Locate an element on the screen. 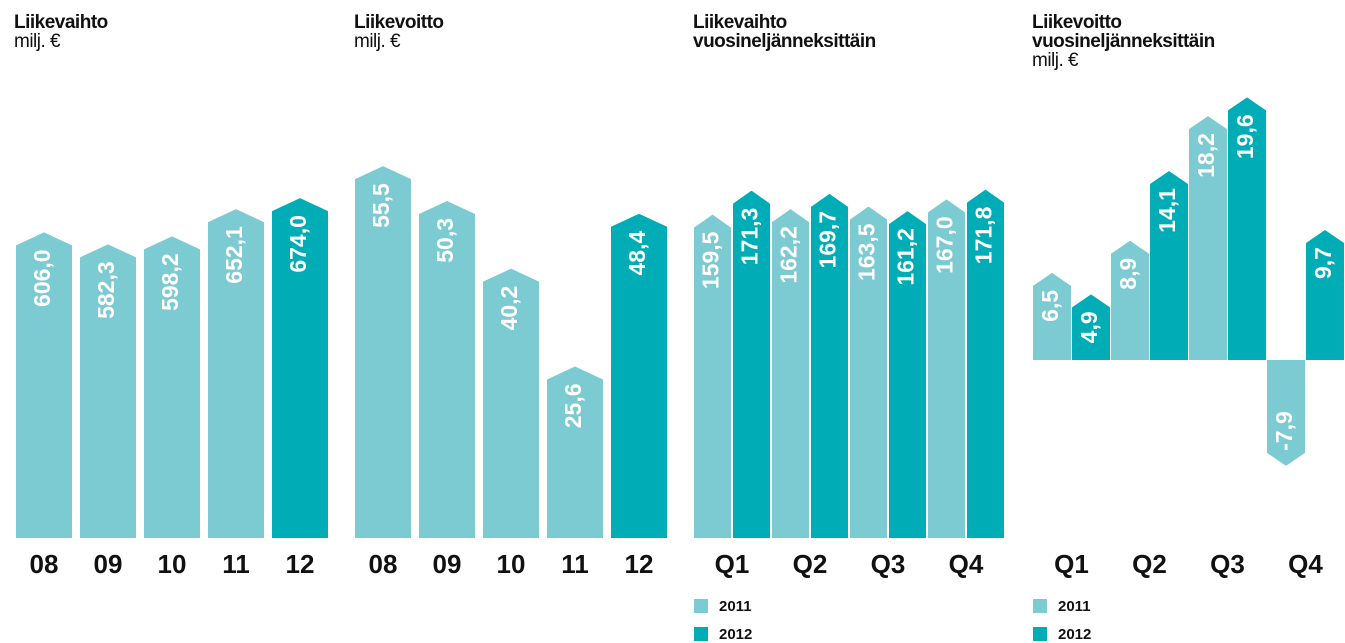 This screenshot has height=643, width=1345. value-label: 40,2 is located at coordinates (509, 308).